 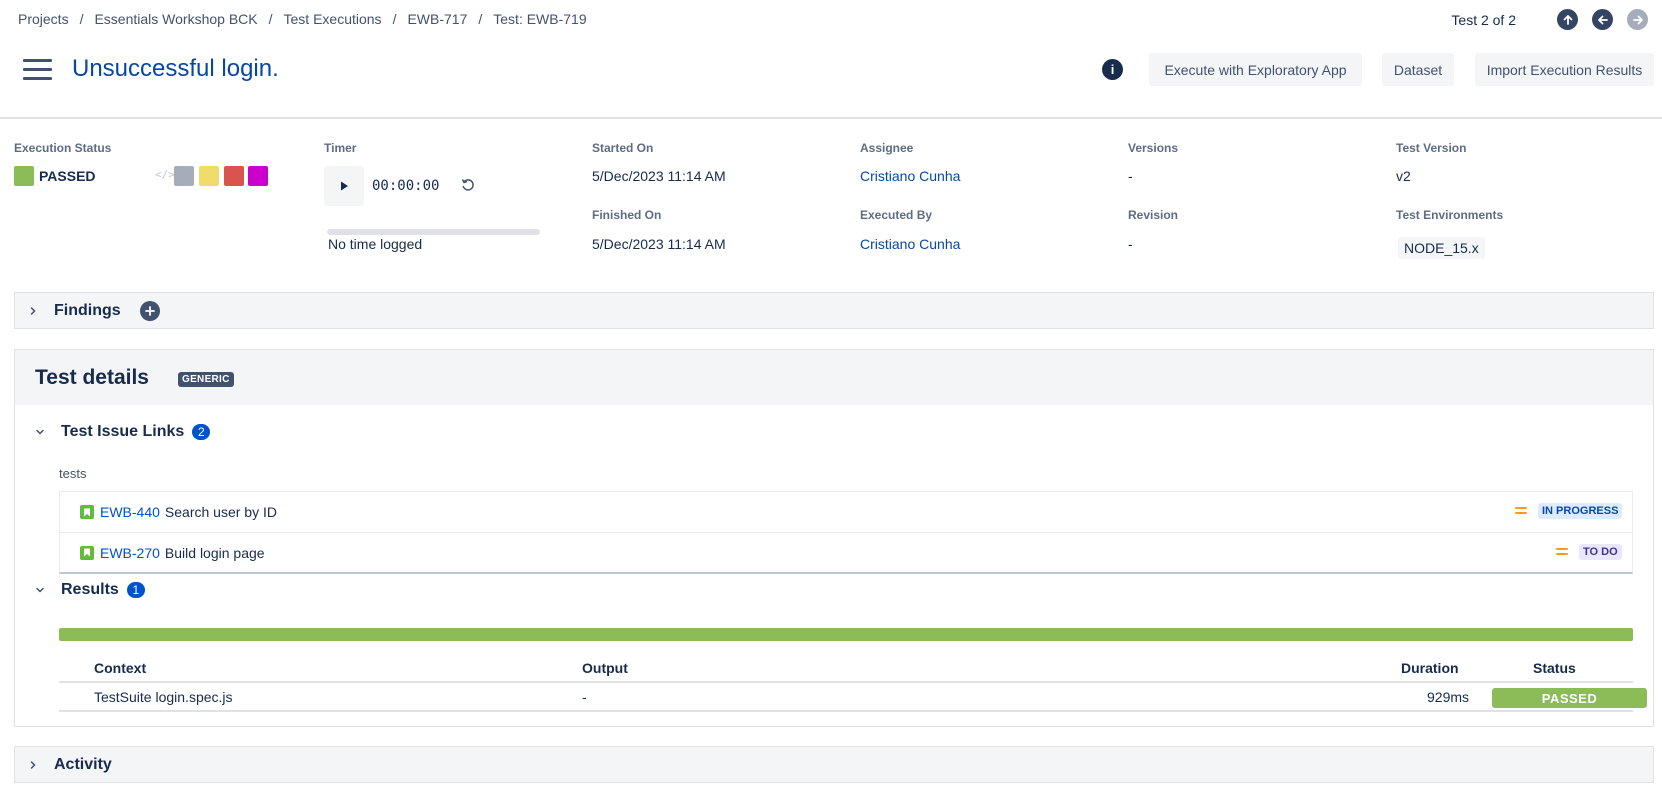 I want to click on started-on-value: 5/Dec/2023 11:14 AM, so click(x=659, y=176).